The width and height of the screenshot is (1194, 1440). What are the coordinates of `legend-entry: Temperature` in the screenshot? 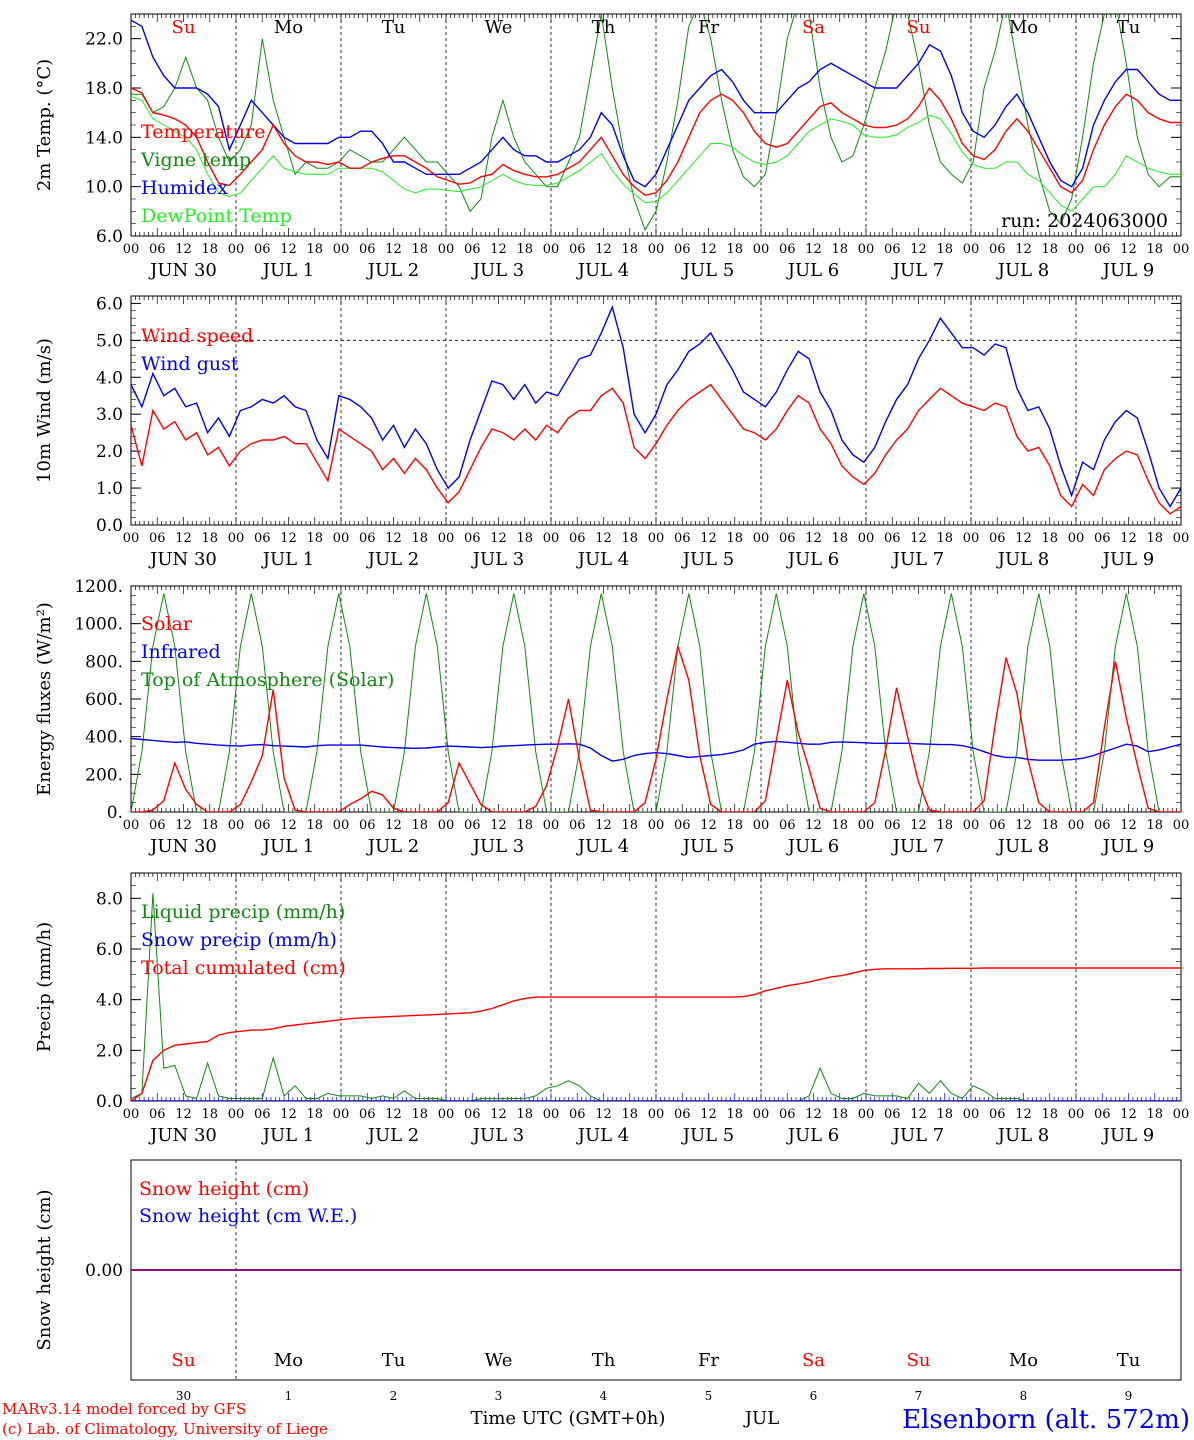 It's located at (203, 132).